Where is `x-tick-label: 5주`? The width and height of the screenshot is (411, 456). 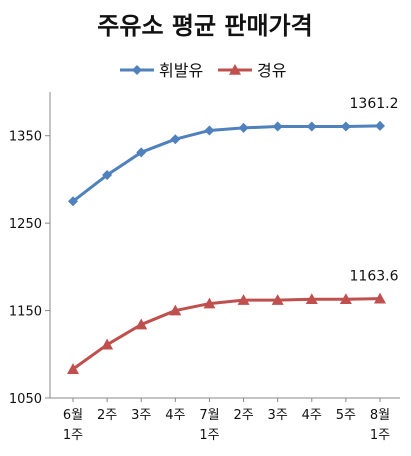
x-tick-label: 5주 is located at coordinates (346, 415).